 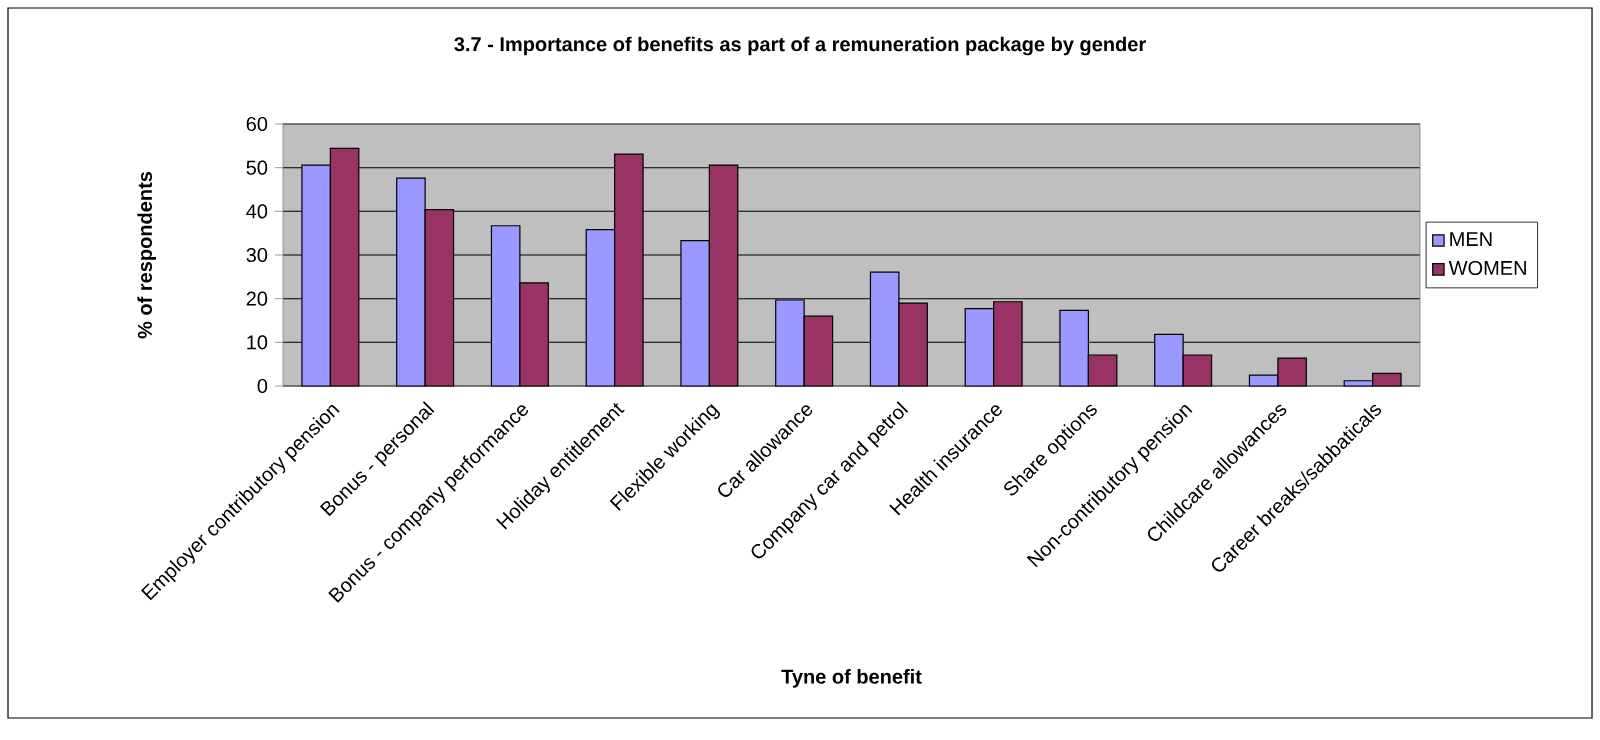 What do you see at coordinates (257, 342) in the screenshot?
I see `y-tick-label: 10` at bounding box center [257, 342].